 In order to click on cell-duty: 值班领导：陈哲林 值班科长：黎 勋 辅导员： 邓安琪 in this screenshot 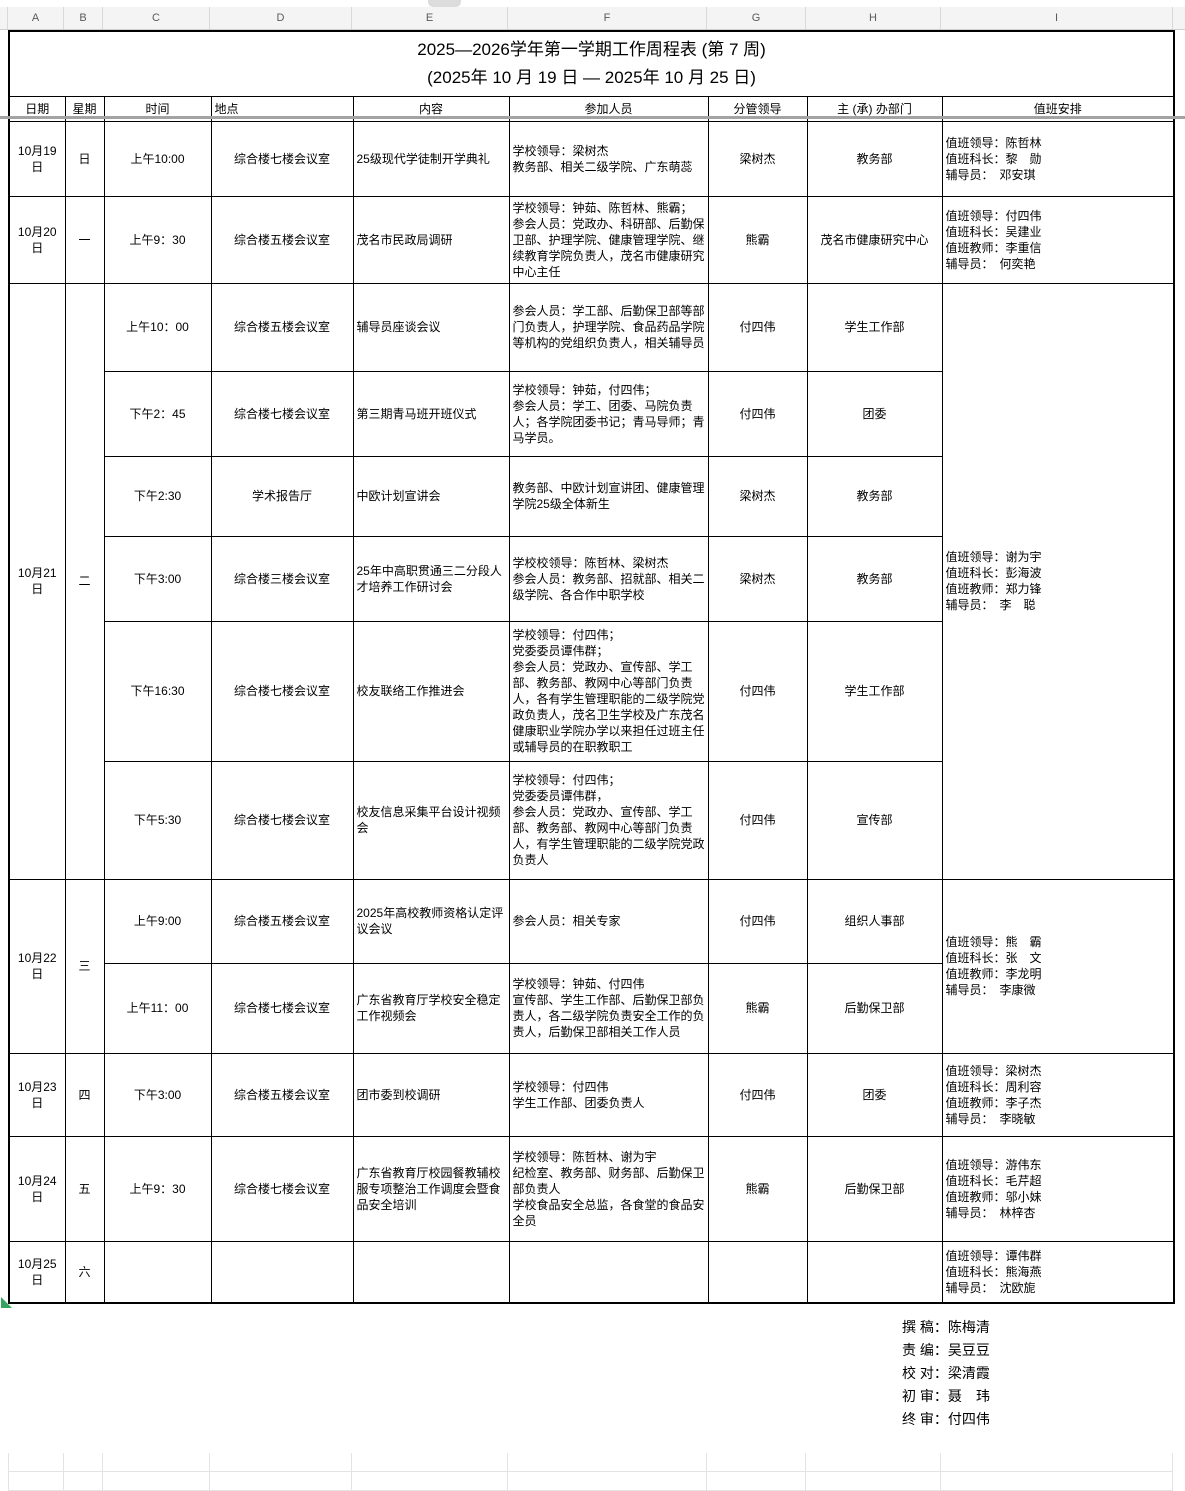, I will do `click(1058, 158)`.